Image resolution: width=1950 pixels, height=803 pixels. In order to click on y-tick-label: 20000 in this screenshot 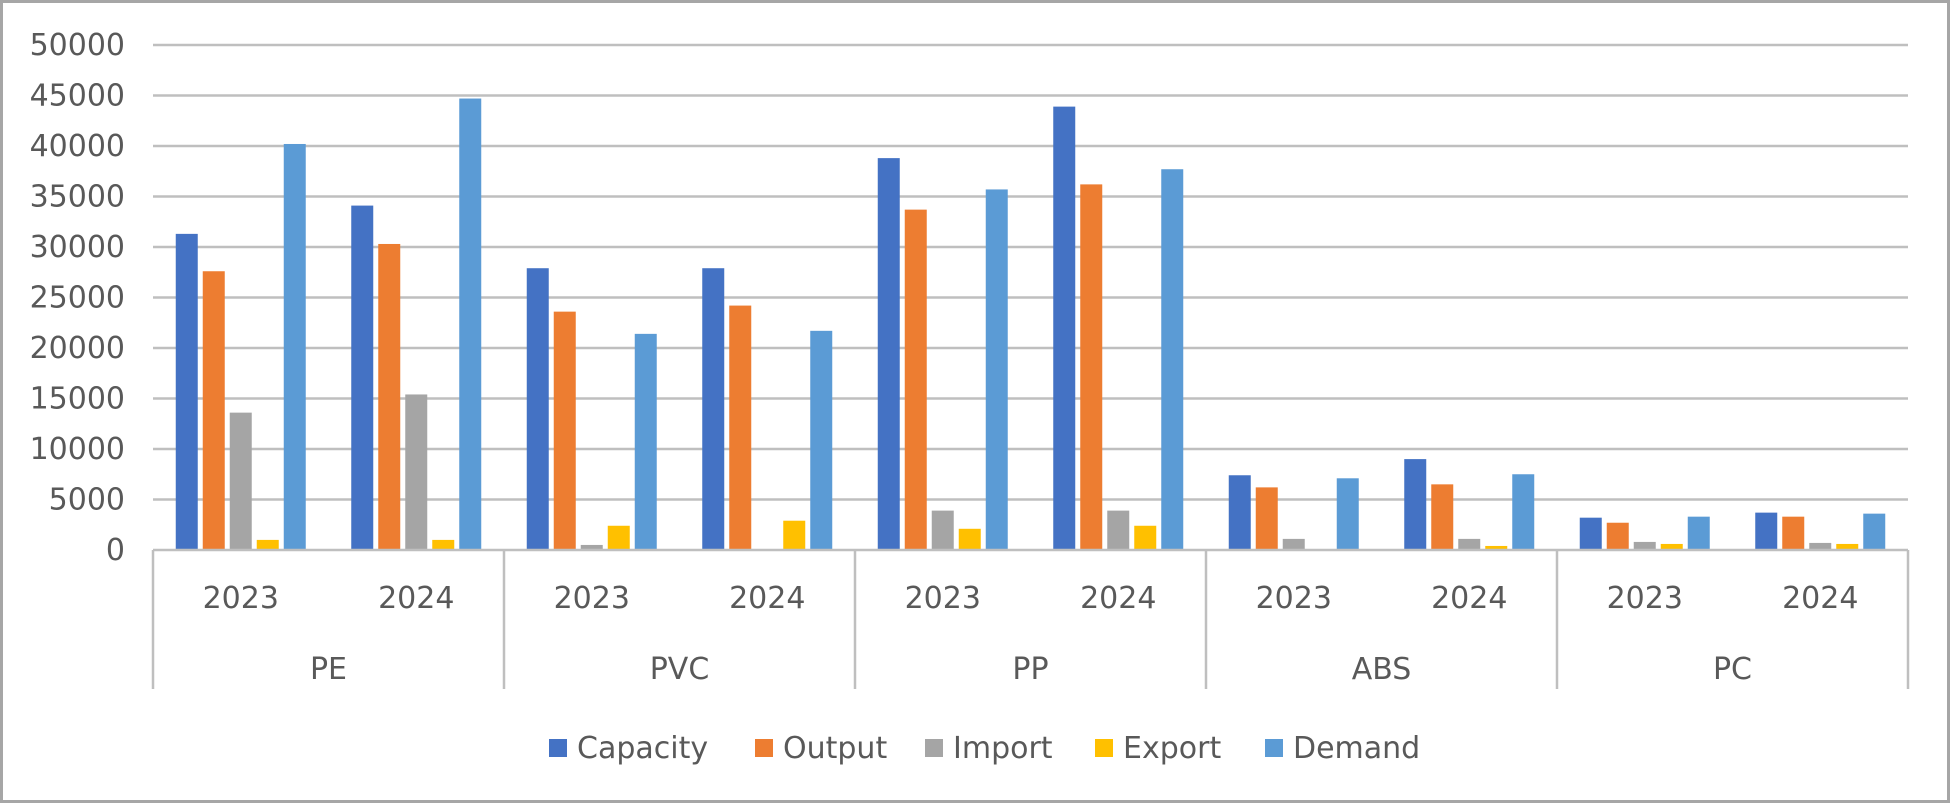, I will do `click(77, 348)`.